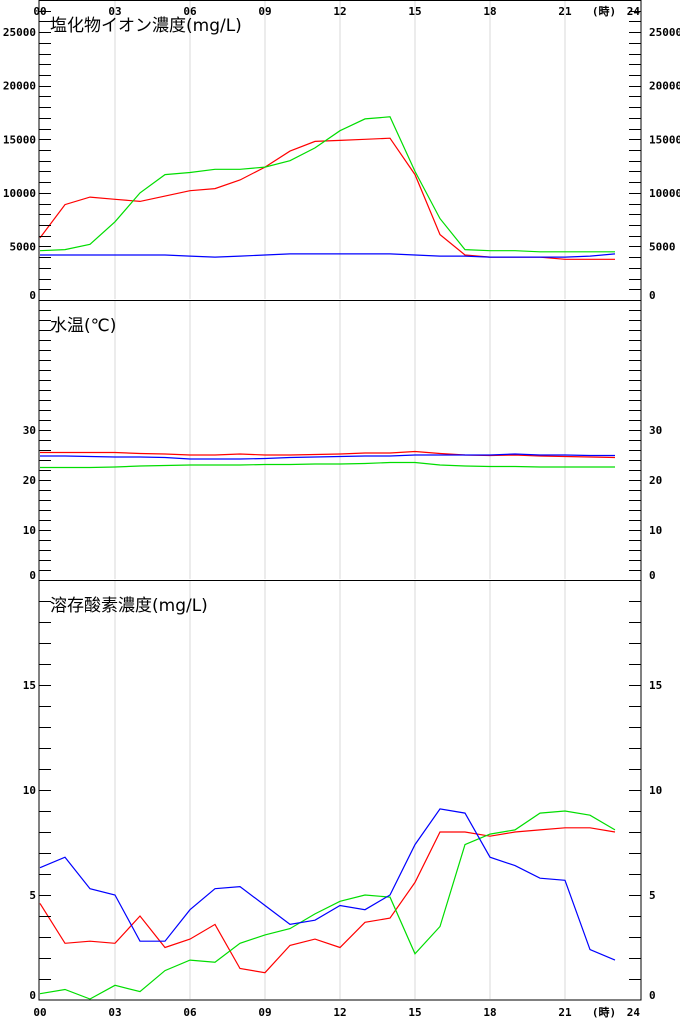 The height and width of the screenshot is (1020, 680). I want to click on y-tick-label-left: 15, so click(29, 685).